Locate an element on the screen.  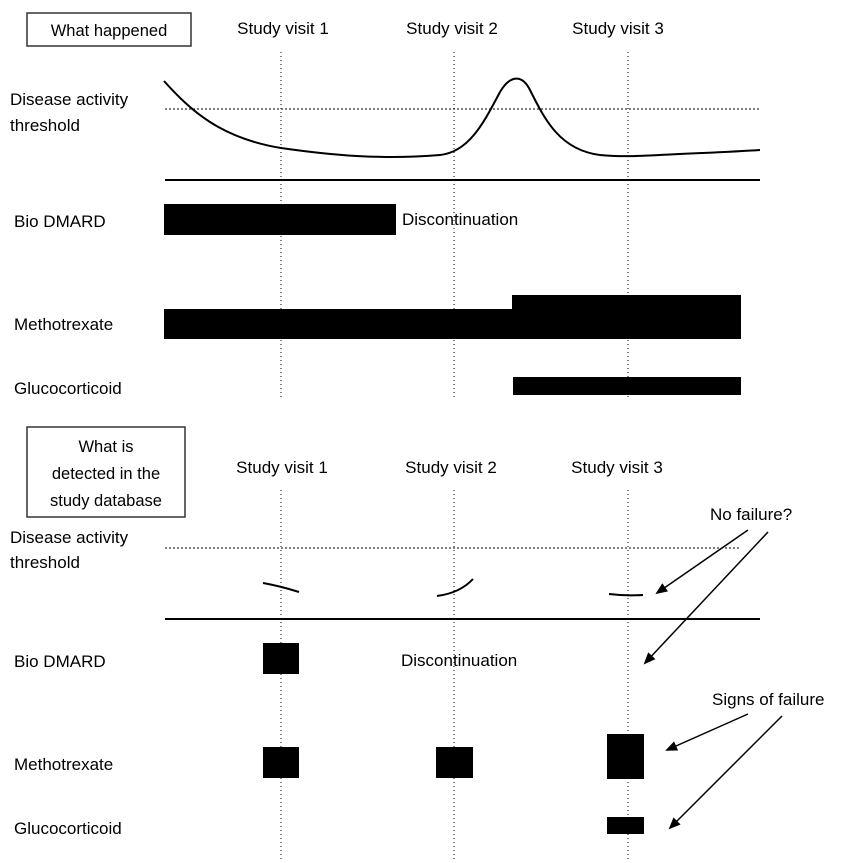
top-glucocorticoid-bar is located at coordinates (627, 386).